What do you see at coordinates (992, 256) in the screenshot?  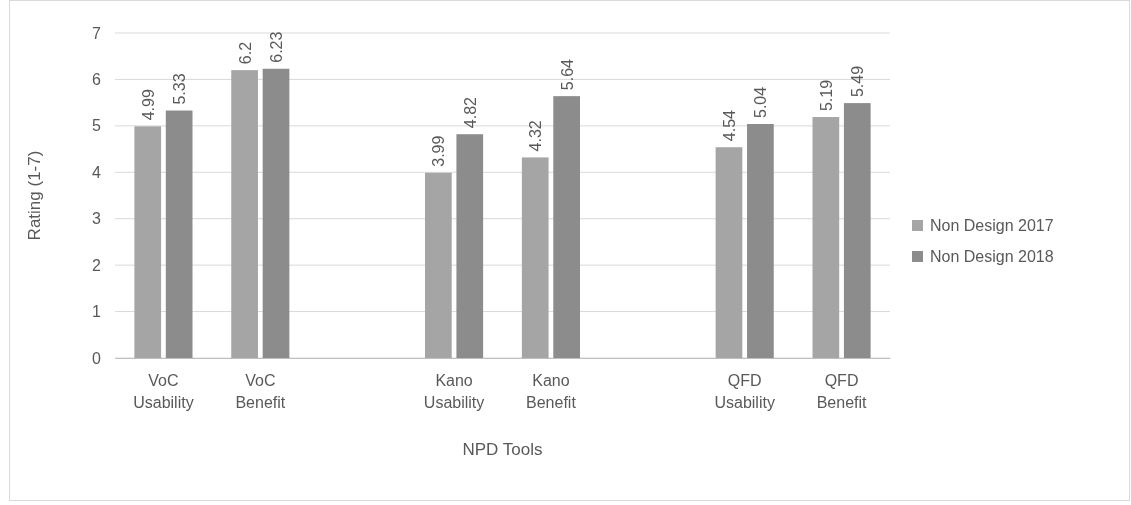 I see `legend-label: Non Design 2018` at bounding box center [992, 256].